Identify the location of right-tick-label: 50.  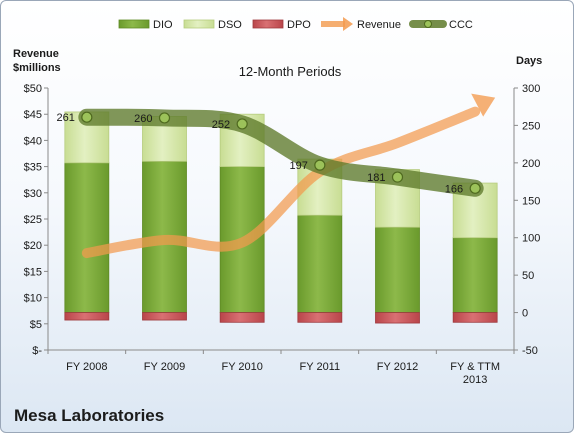
(528, 276).